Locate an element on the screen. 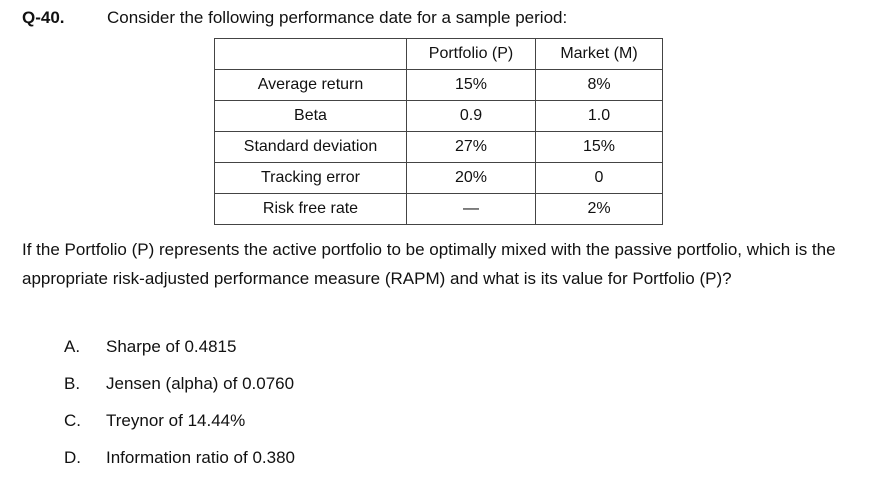 The image size is (878, 481). market-value: 0 is located at coordinates (599, 178).